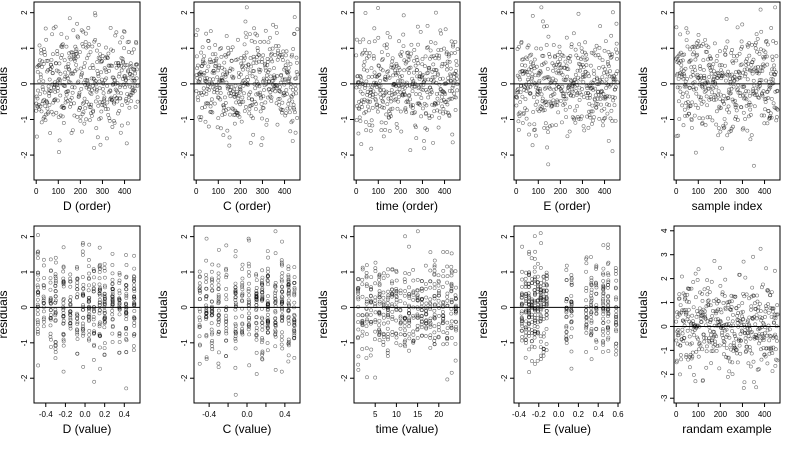  What do you see at coordinates (559, 414) in the screenshot?
I see `x-tick-label: 0.0` at bounding box center [559, 414].